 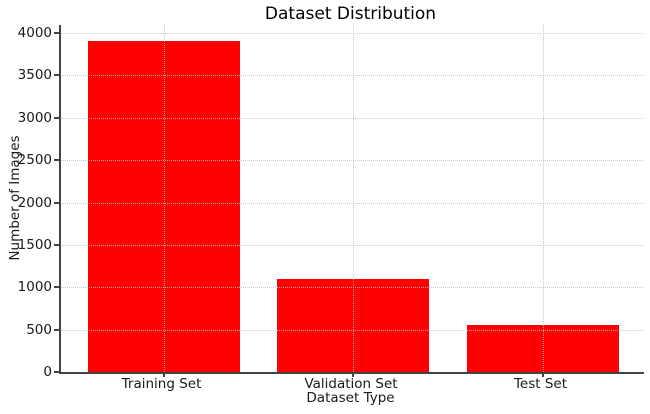 I want to click on y-tick-label: 2000, so click(x=34, y=202).